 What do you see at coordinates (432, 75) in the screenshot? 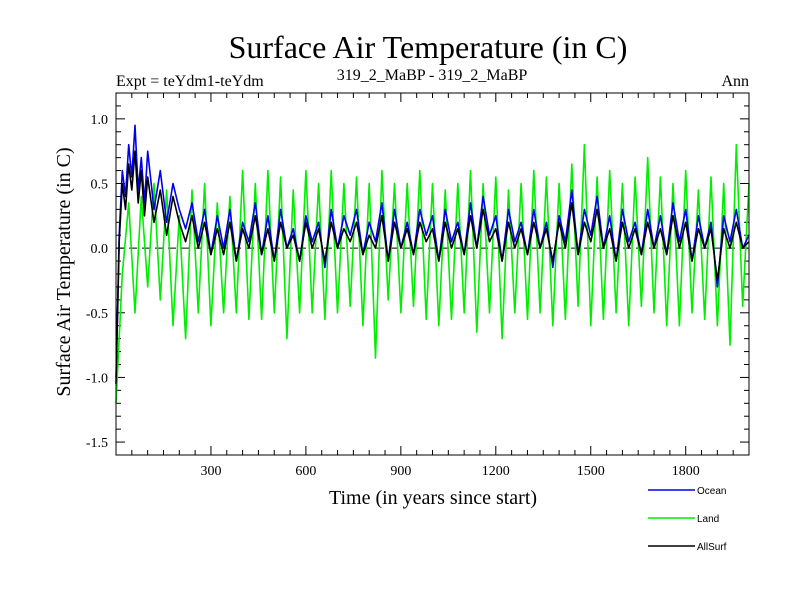
I see `subtitle-center: 319_2_MaBP - 319_2_MaBP` at bounding box center [432, 75].